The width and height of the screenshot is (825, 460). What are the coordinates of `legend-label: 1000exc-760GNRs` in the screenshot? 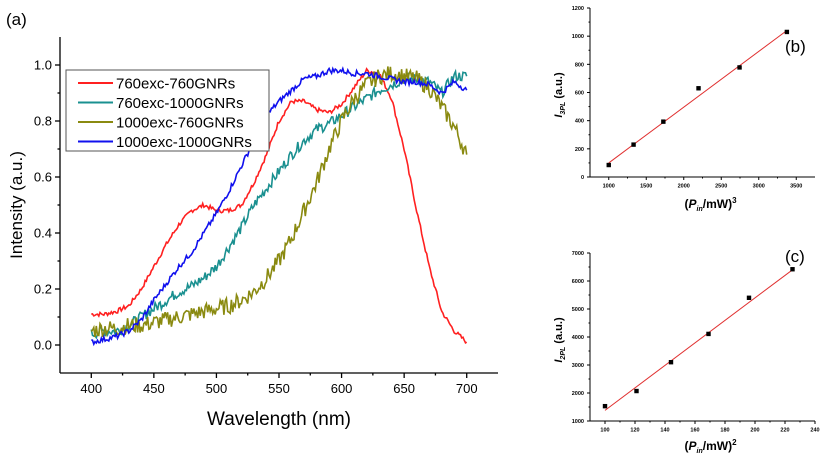 It's located at (180, 123).